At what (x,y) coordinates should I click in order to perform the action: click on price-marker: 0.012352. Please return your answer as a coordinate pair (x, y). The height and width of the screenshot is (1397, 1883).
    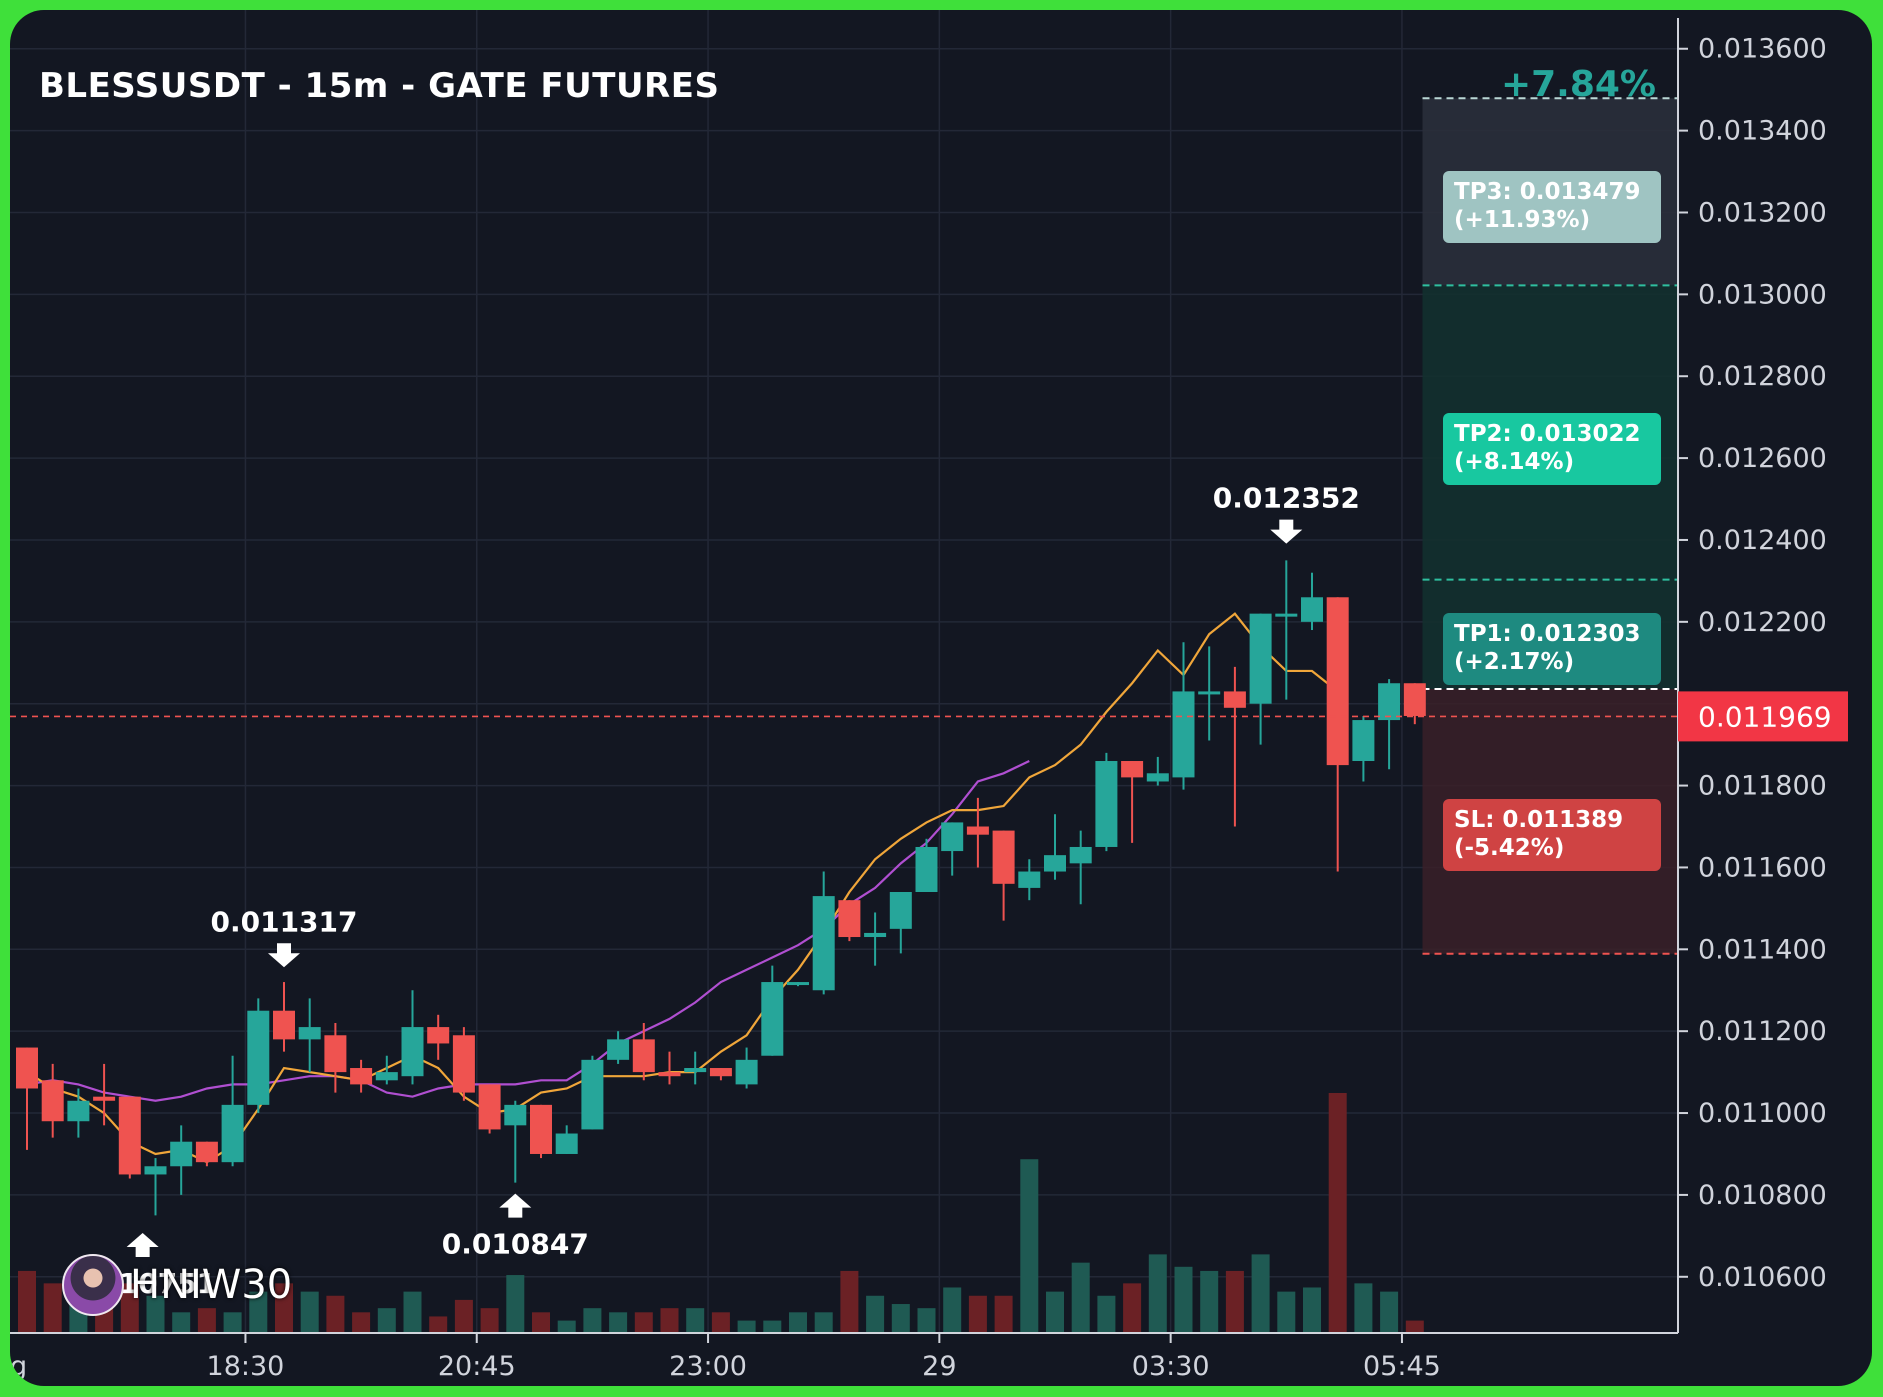
    Looking at the image, I should click on (1286, 513).